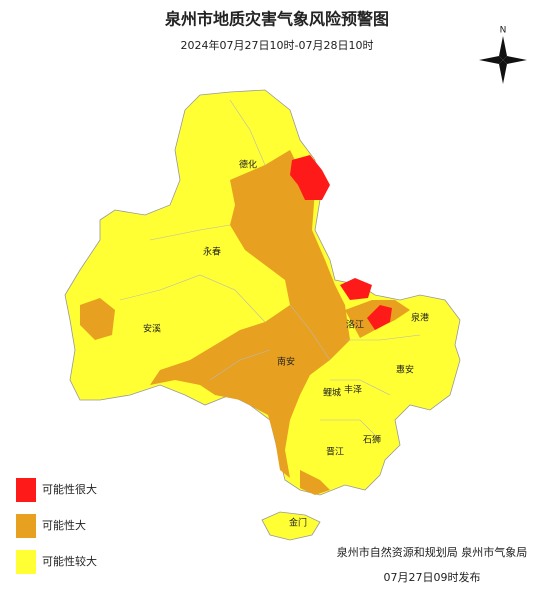 Image resolution: width=554 pixels, height=600 pixels. I want to click on place-label: 丰泽, so click(353, 390).